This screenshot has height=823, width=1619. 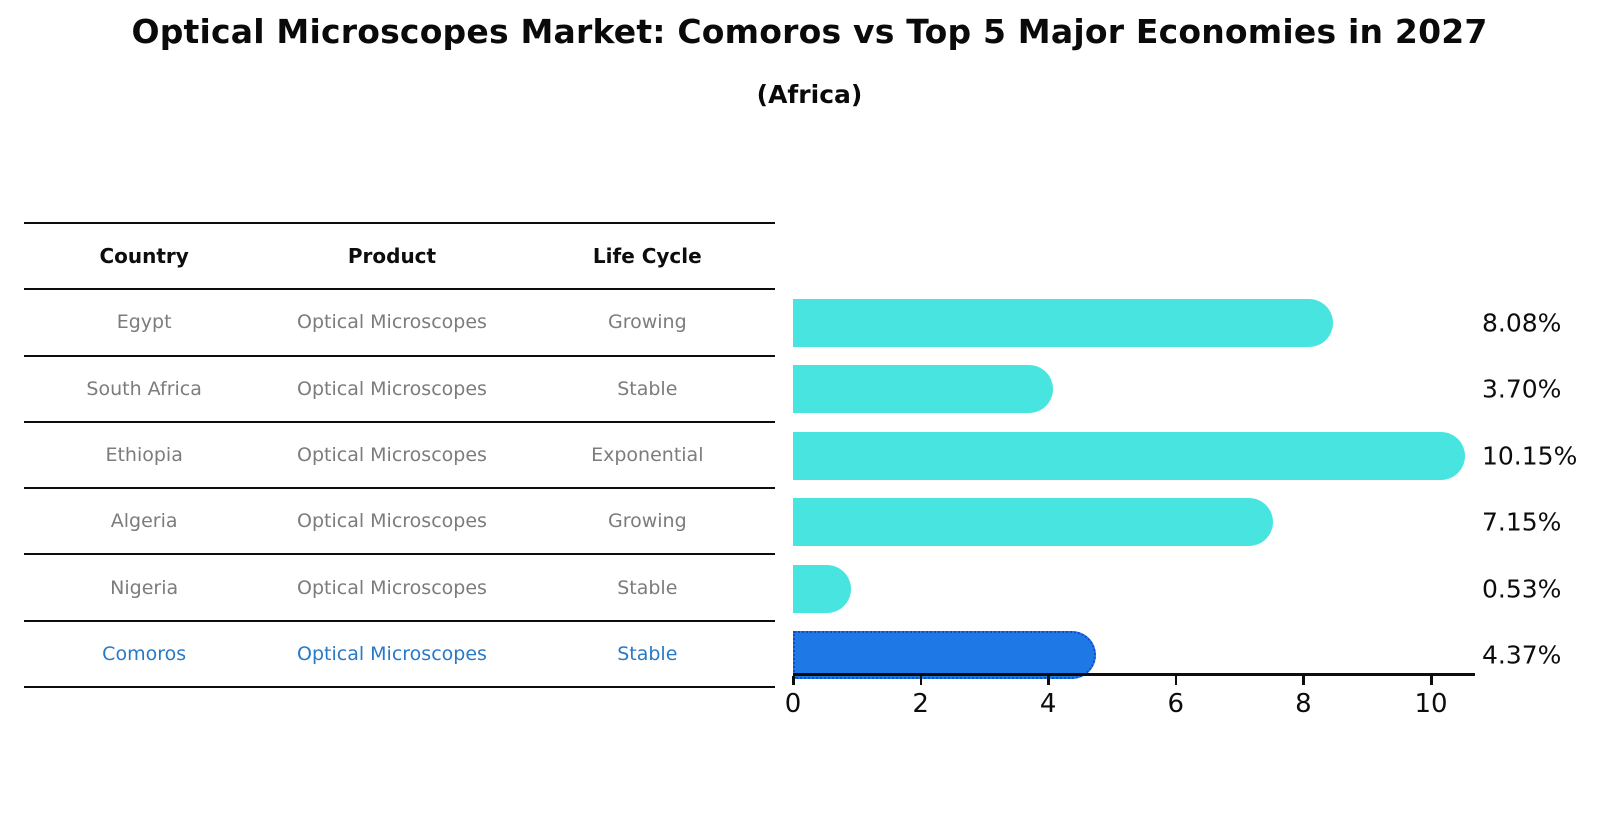 I want to click on cell-lifecycle: Exponential, so click(x=647, y=455).